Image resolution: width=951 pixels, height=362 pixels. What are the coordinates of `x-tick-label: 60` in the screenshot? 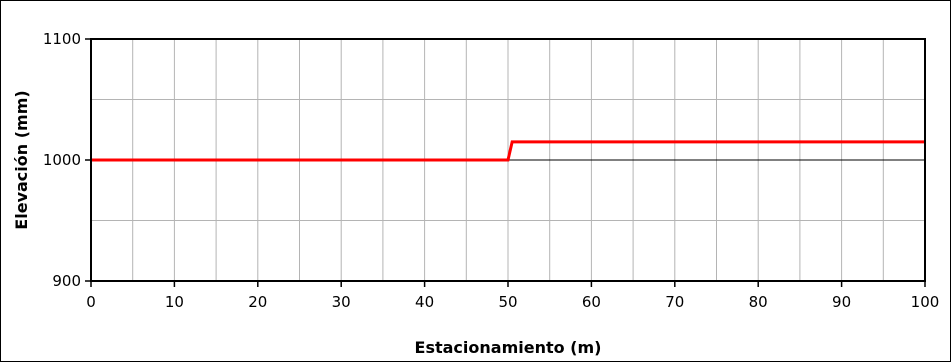 It's located at (591, 302).